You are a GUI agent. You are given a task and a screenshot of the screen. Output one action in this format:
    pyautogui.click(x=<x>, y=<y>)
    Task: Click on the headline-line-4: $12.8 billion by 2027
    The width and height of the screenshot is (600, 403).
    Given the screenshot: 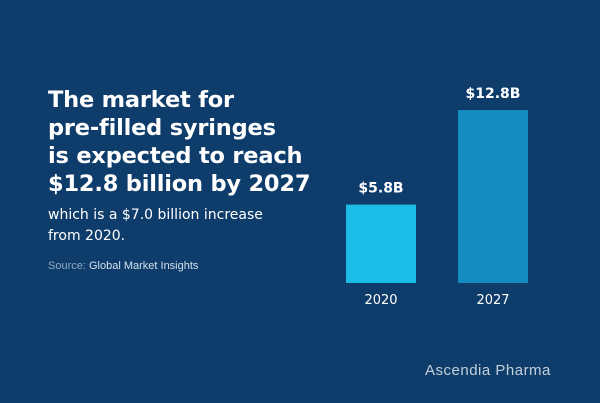 What is the action you would take?
    pyautogui.click(x=179, y=184)
    